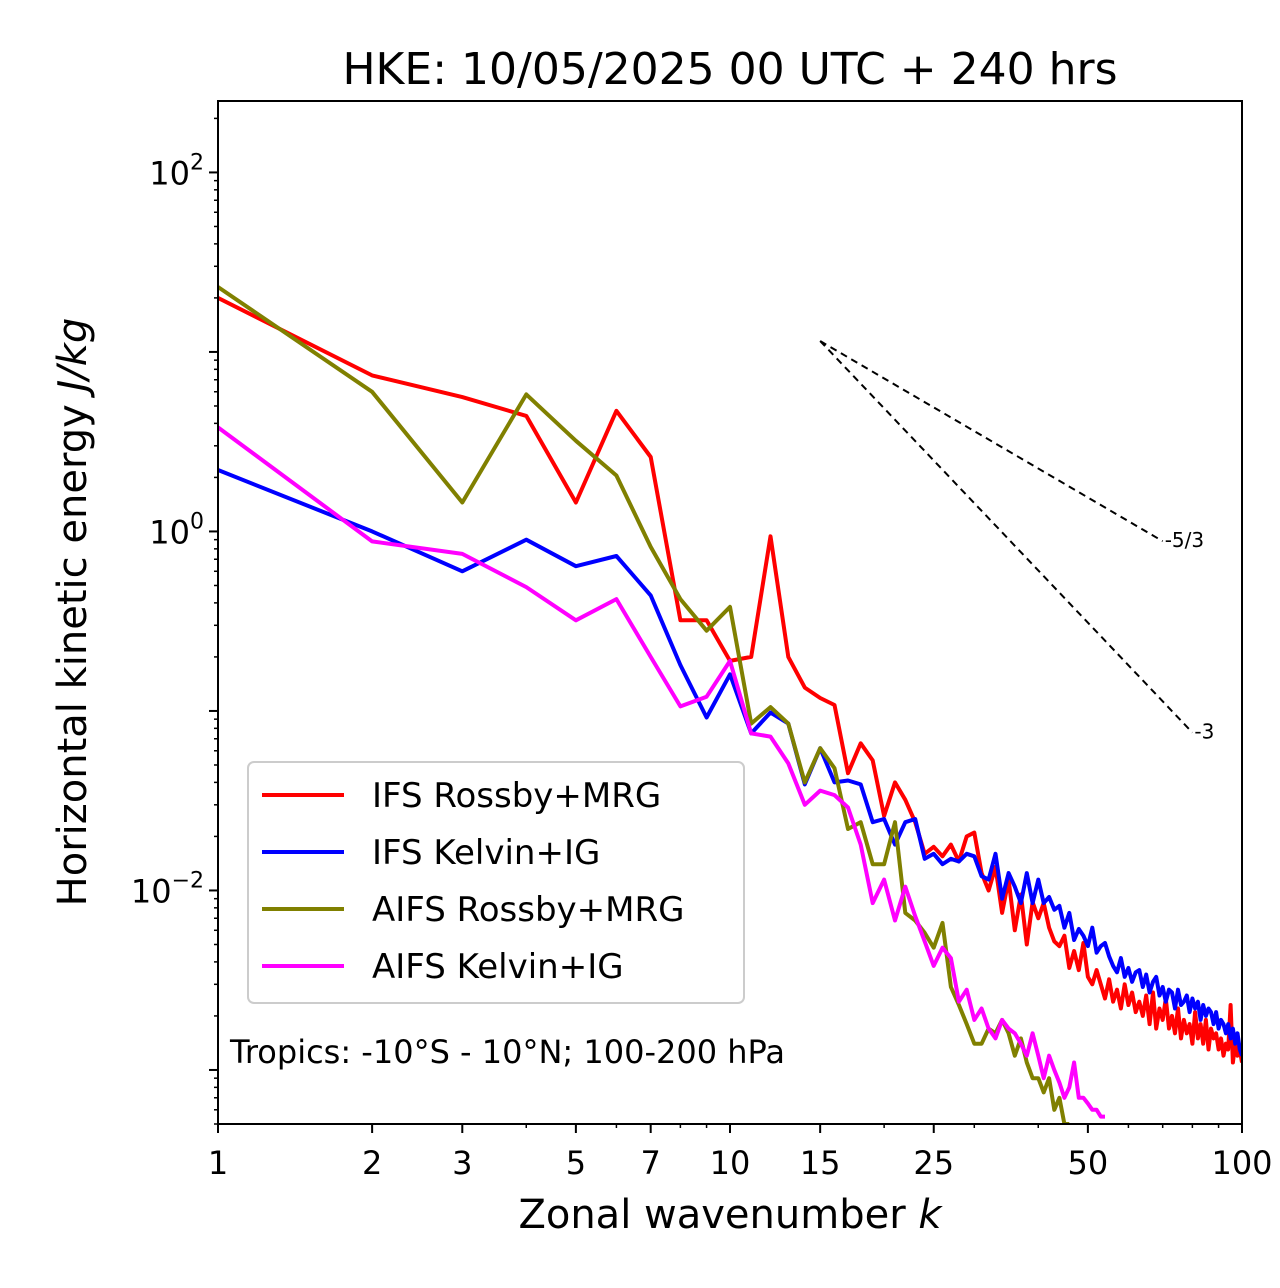  I want to click on region-annotation: Tropics: -10°S - 10°N; 100-200 hPa, so click(507, 1052).